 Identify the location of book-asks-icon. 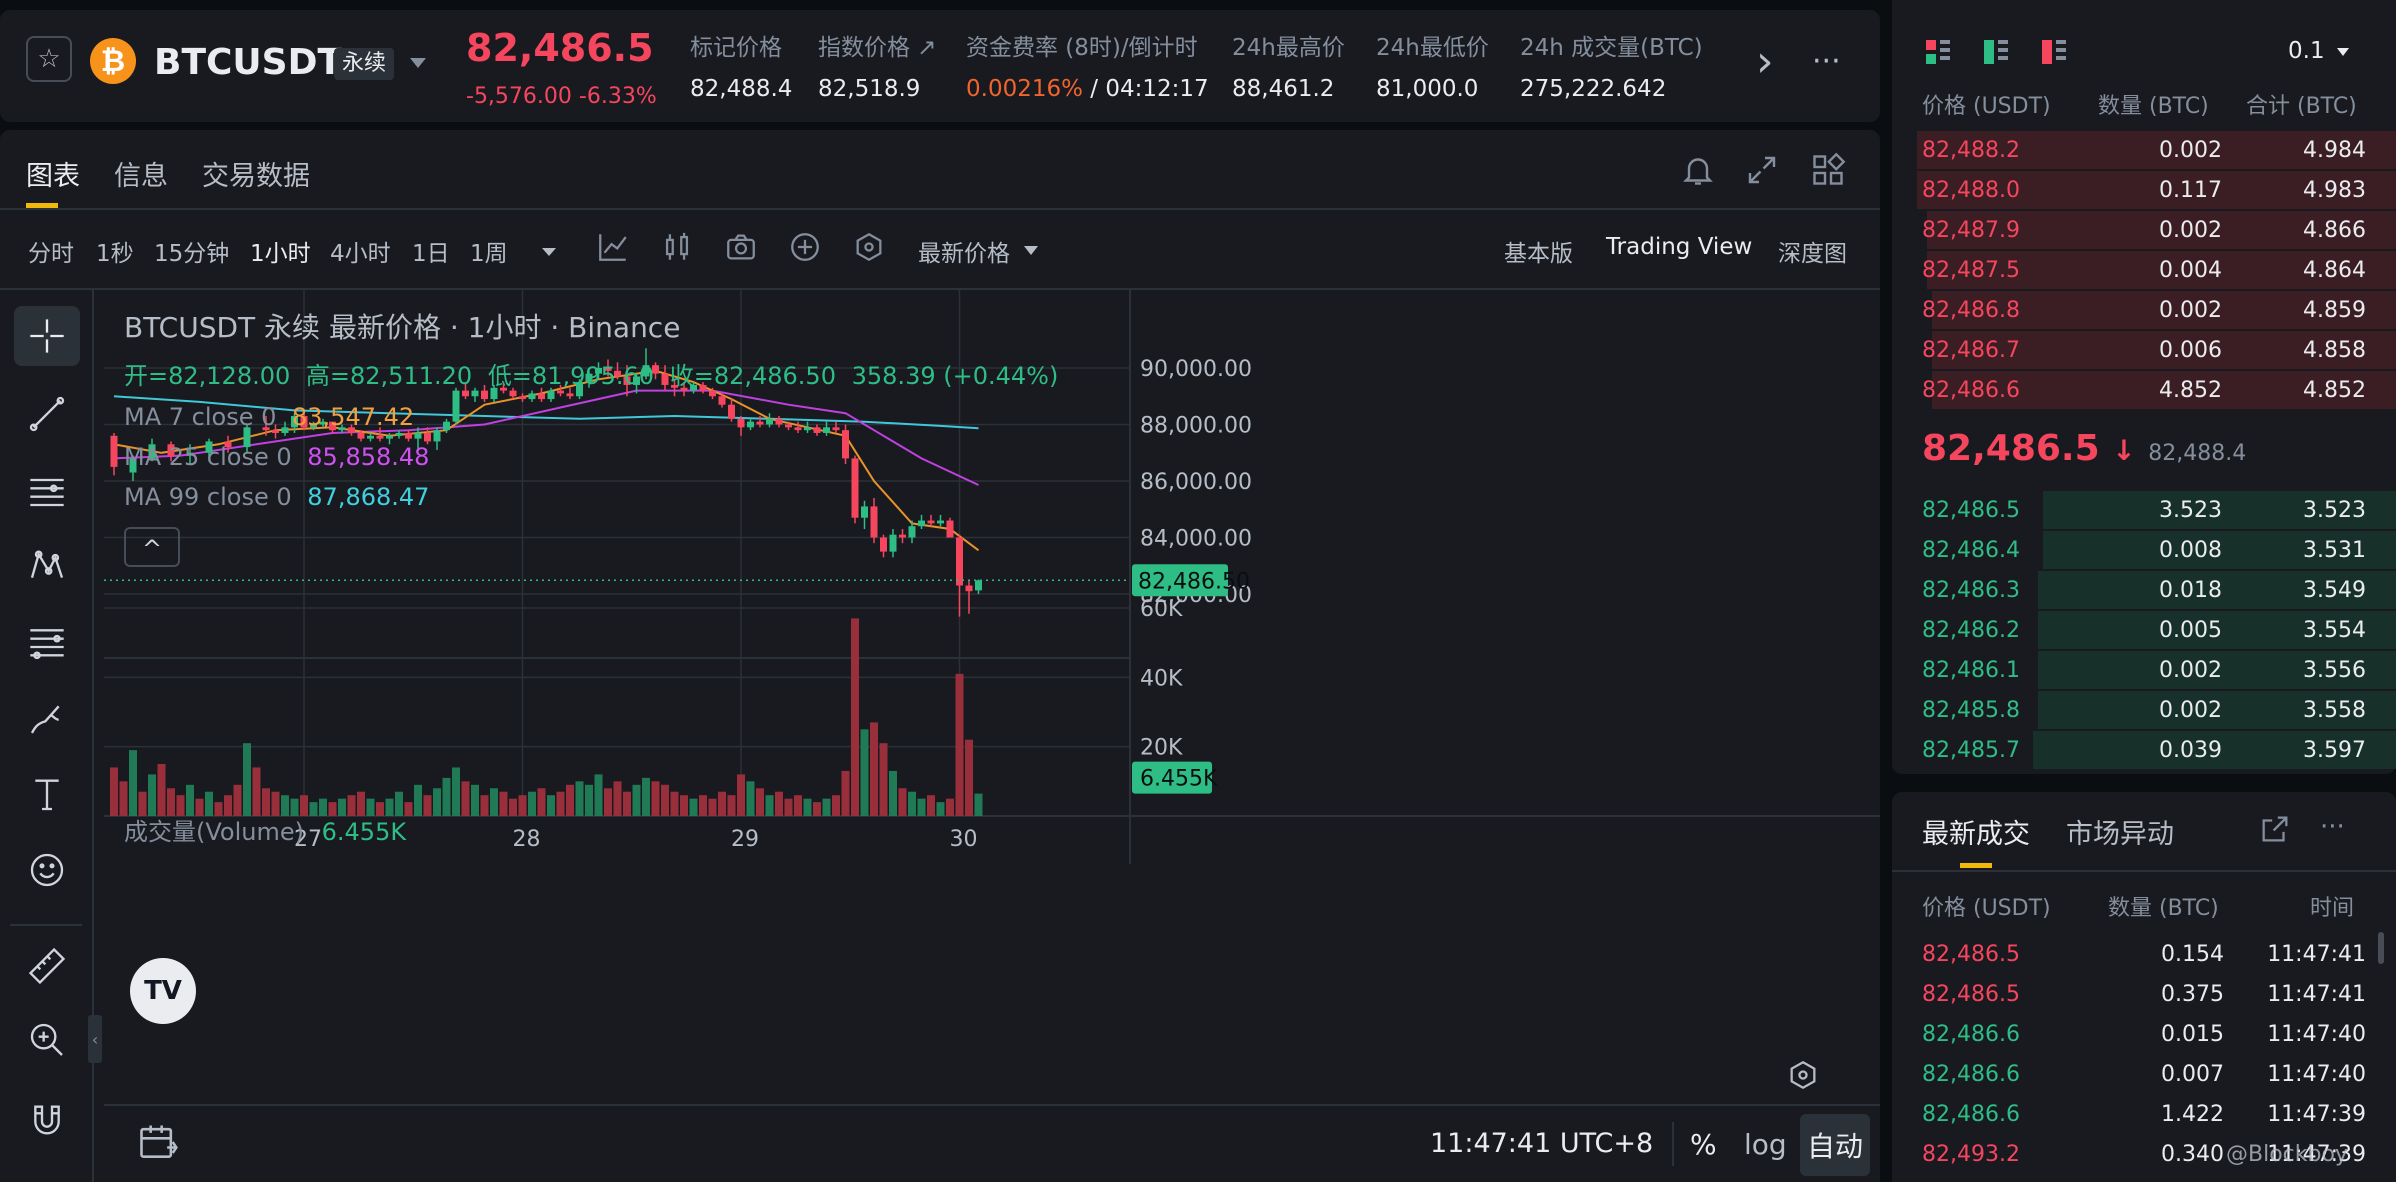
(2054, 52).